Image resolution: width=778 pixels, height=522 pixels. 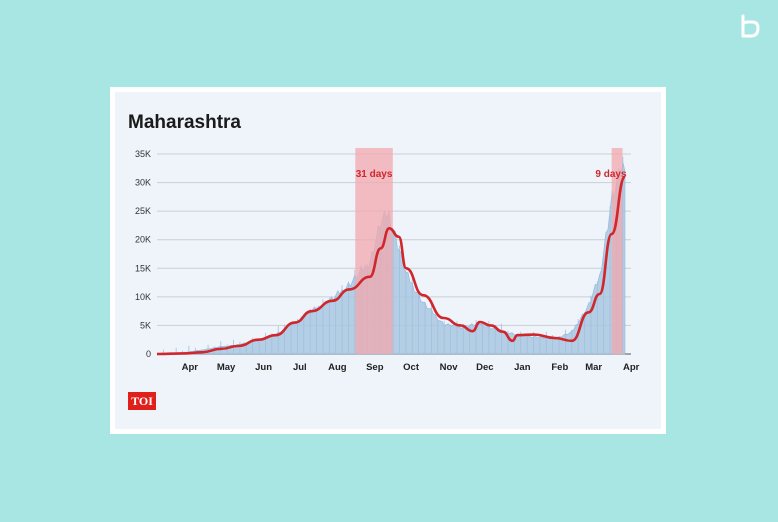 I want to click on y-tick-label: 5K, so click(x=145, y=325).